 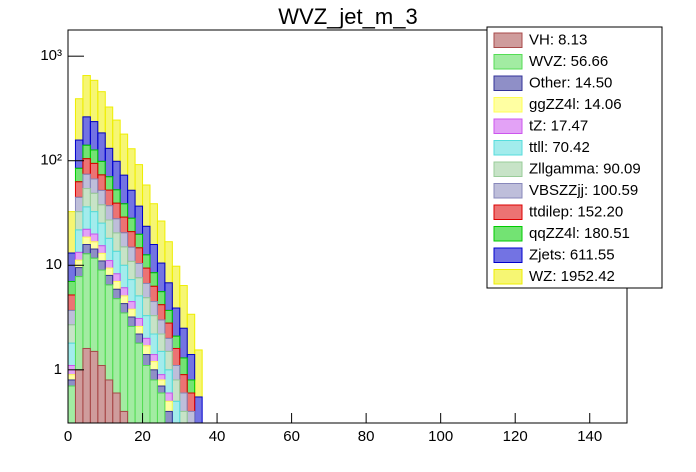 I want to click on legend-label: Zllgamma: 90.09, so click(x=585, y=169).